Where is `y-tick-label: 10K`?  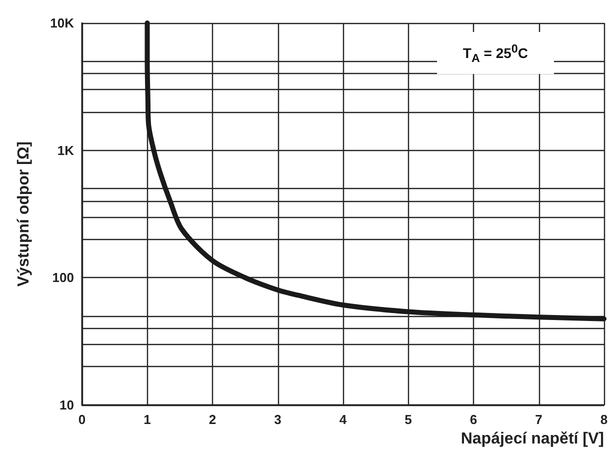
y-tick-label: 10K is located at coordinates (62, 23).